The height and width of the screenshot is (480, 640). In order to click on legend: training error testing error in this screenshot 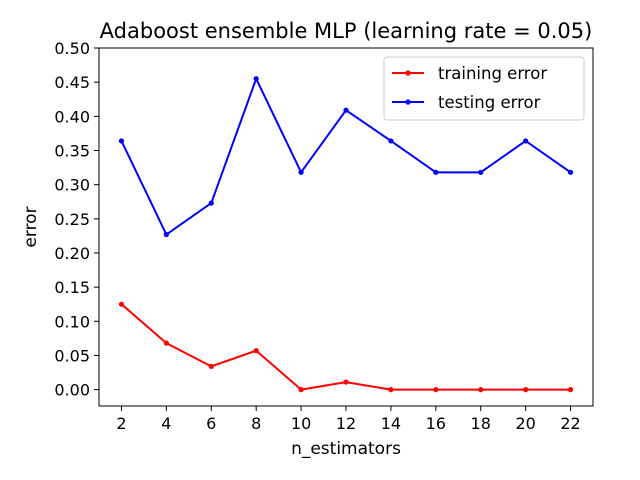, I will do `click(484, 88)`.